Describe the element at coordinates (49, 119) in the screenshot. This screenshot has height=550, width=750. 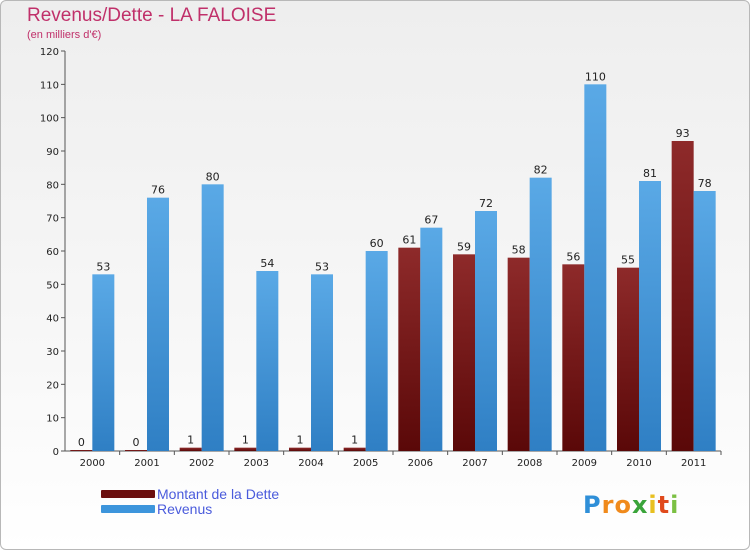
I see `y-tick-label: 100` at that location.